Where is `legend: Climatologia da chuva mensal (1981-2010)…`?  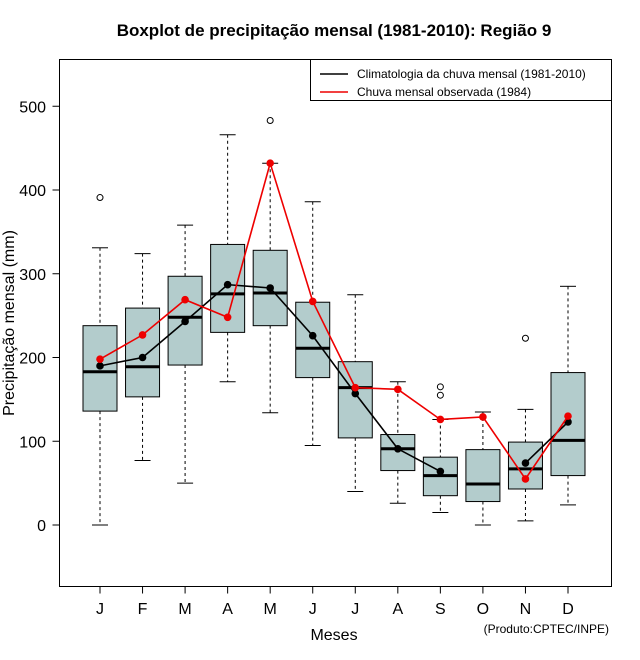 legend: Climatologia da chuva mensal (1981-2010)… is located at coordinates (461, 80).